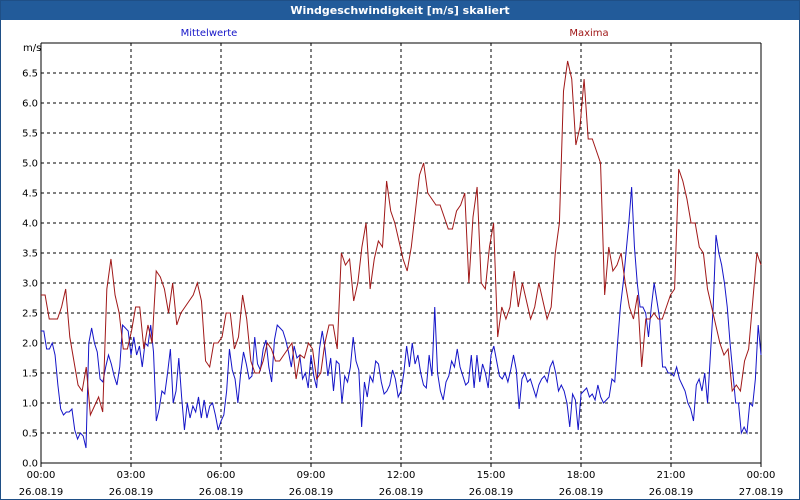 This screenshot has width=800, height=500. I want to click on y-tick-label: 6.0, so click(30, 104).